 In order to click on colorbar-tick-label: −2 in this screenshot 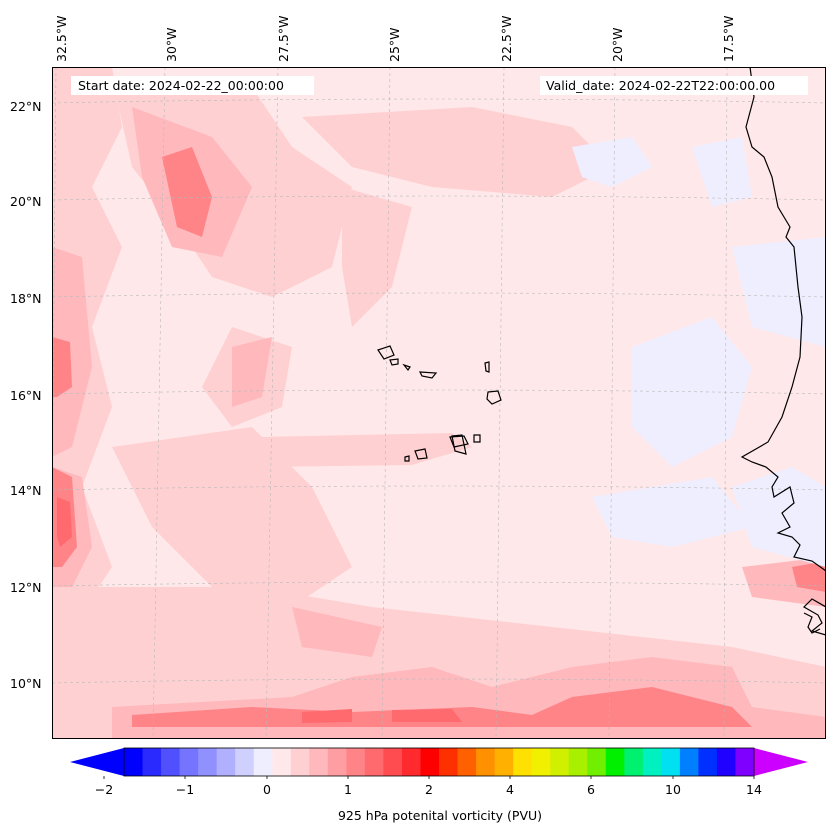, I will do `click(104, 789)`.